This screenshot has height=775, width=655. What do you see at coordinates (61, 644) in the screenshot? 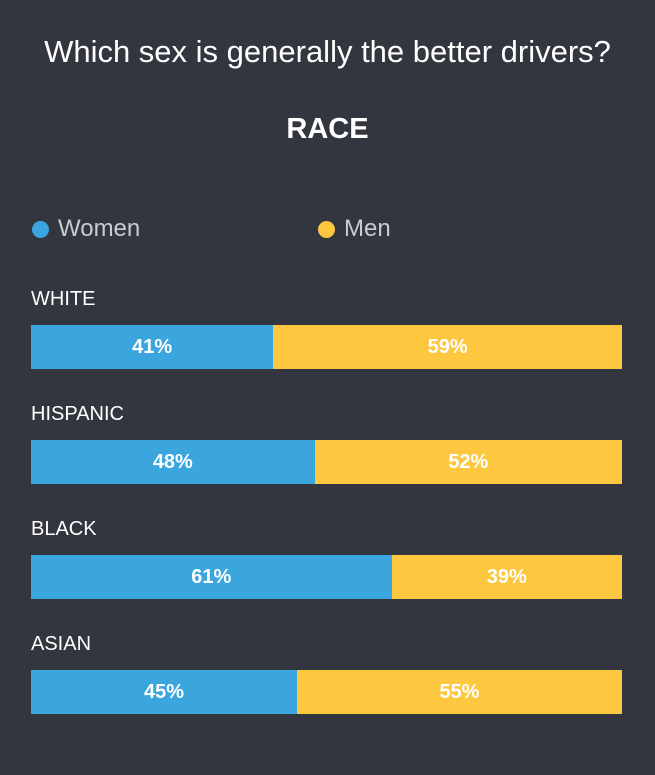
I see `category-label-asian: ASIAN` at bounding box center [61, 644].